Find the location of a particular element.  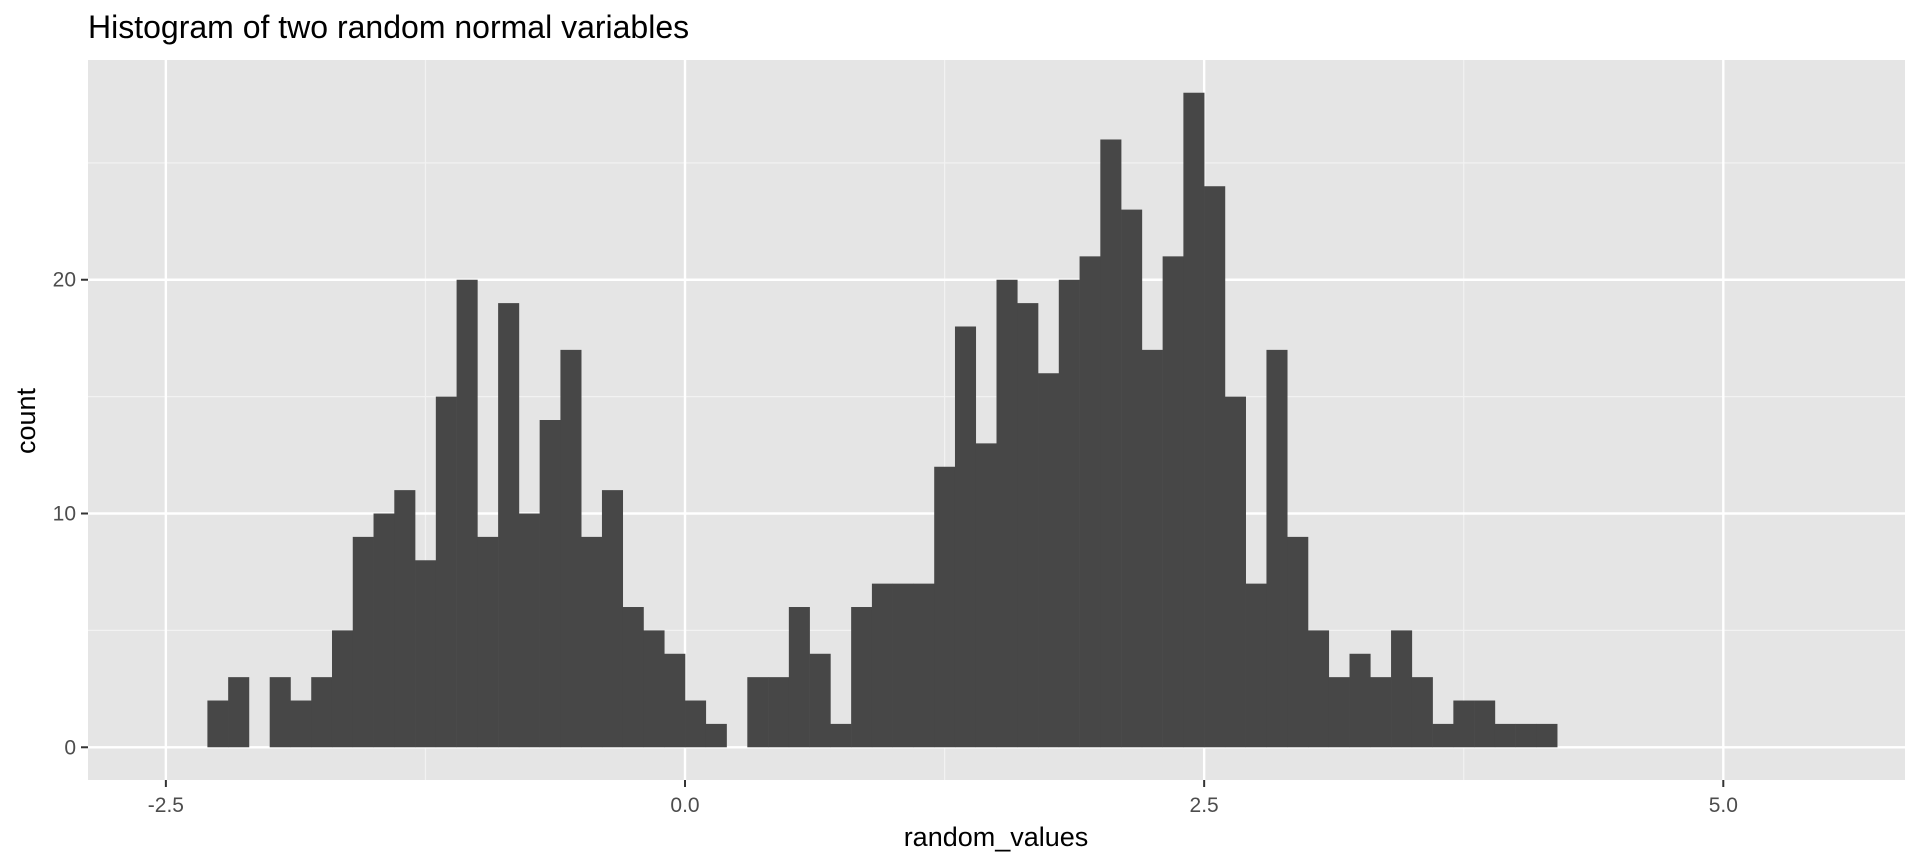

y-tick-label: 20 is located at coordinates (64, 280).